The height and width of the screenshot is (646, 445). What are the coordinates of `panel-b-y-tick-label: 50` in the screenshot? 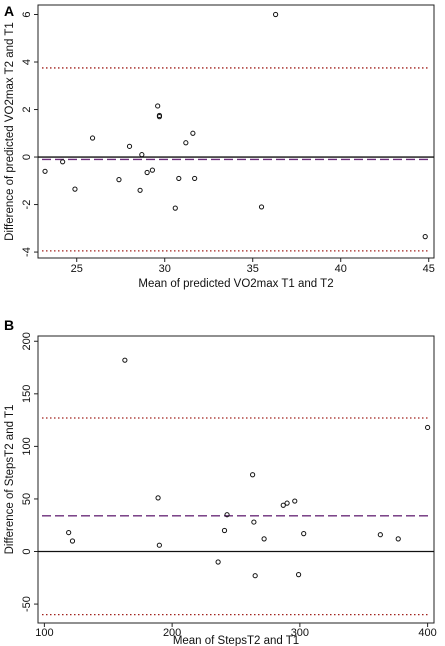 It's located at (27, 499).